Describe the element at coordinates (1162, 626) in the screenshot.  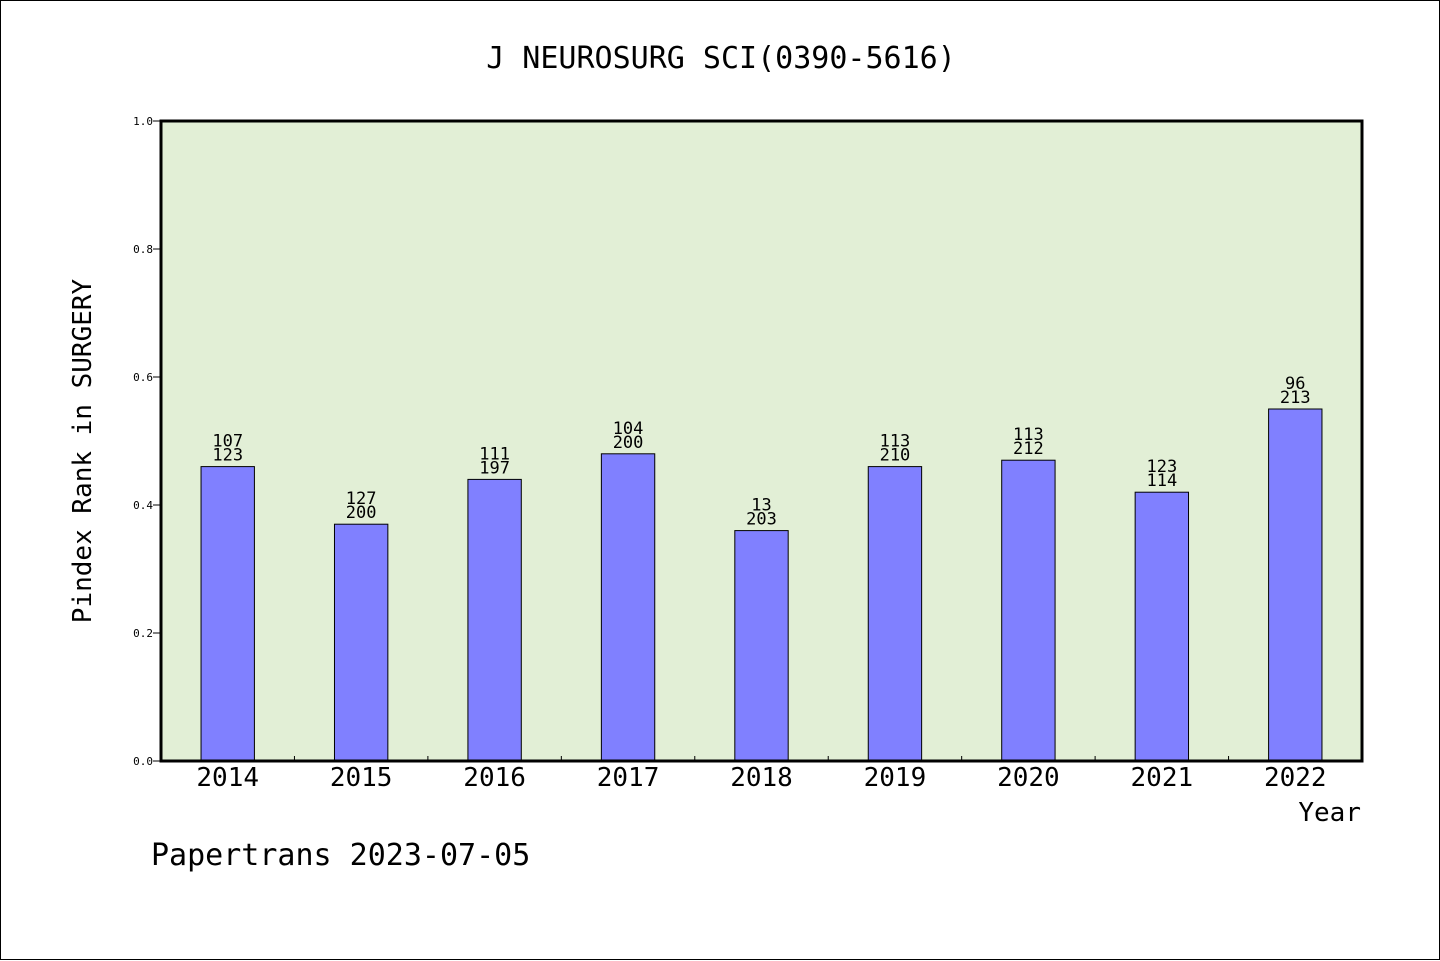
I see `bar-2021` at that location.